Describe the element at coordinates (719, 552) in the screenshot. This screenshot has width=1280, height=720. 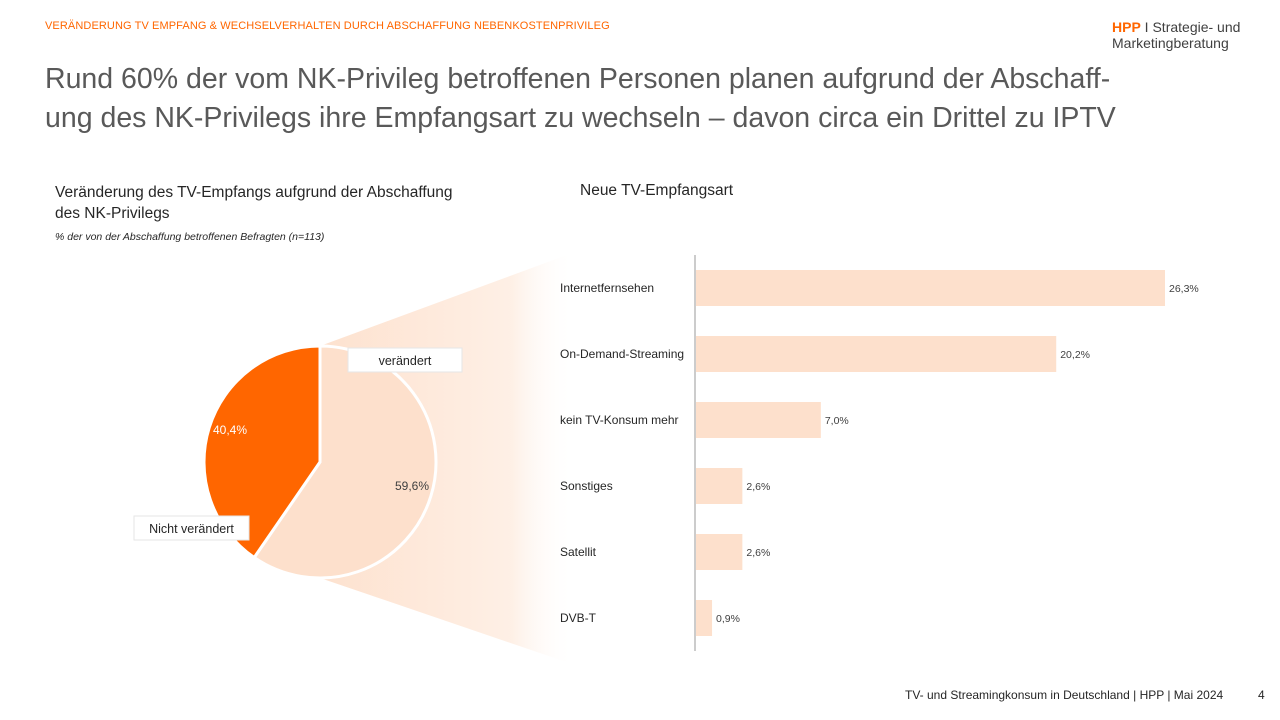
I see `bar-satellit` at that location.